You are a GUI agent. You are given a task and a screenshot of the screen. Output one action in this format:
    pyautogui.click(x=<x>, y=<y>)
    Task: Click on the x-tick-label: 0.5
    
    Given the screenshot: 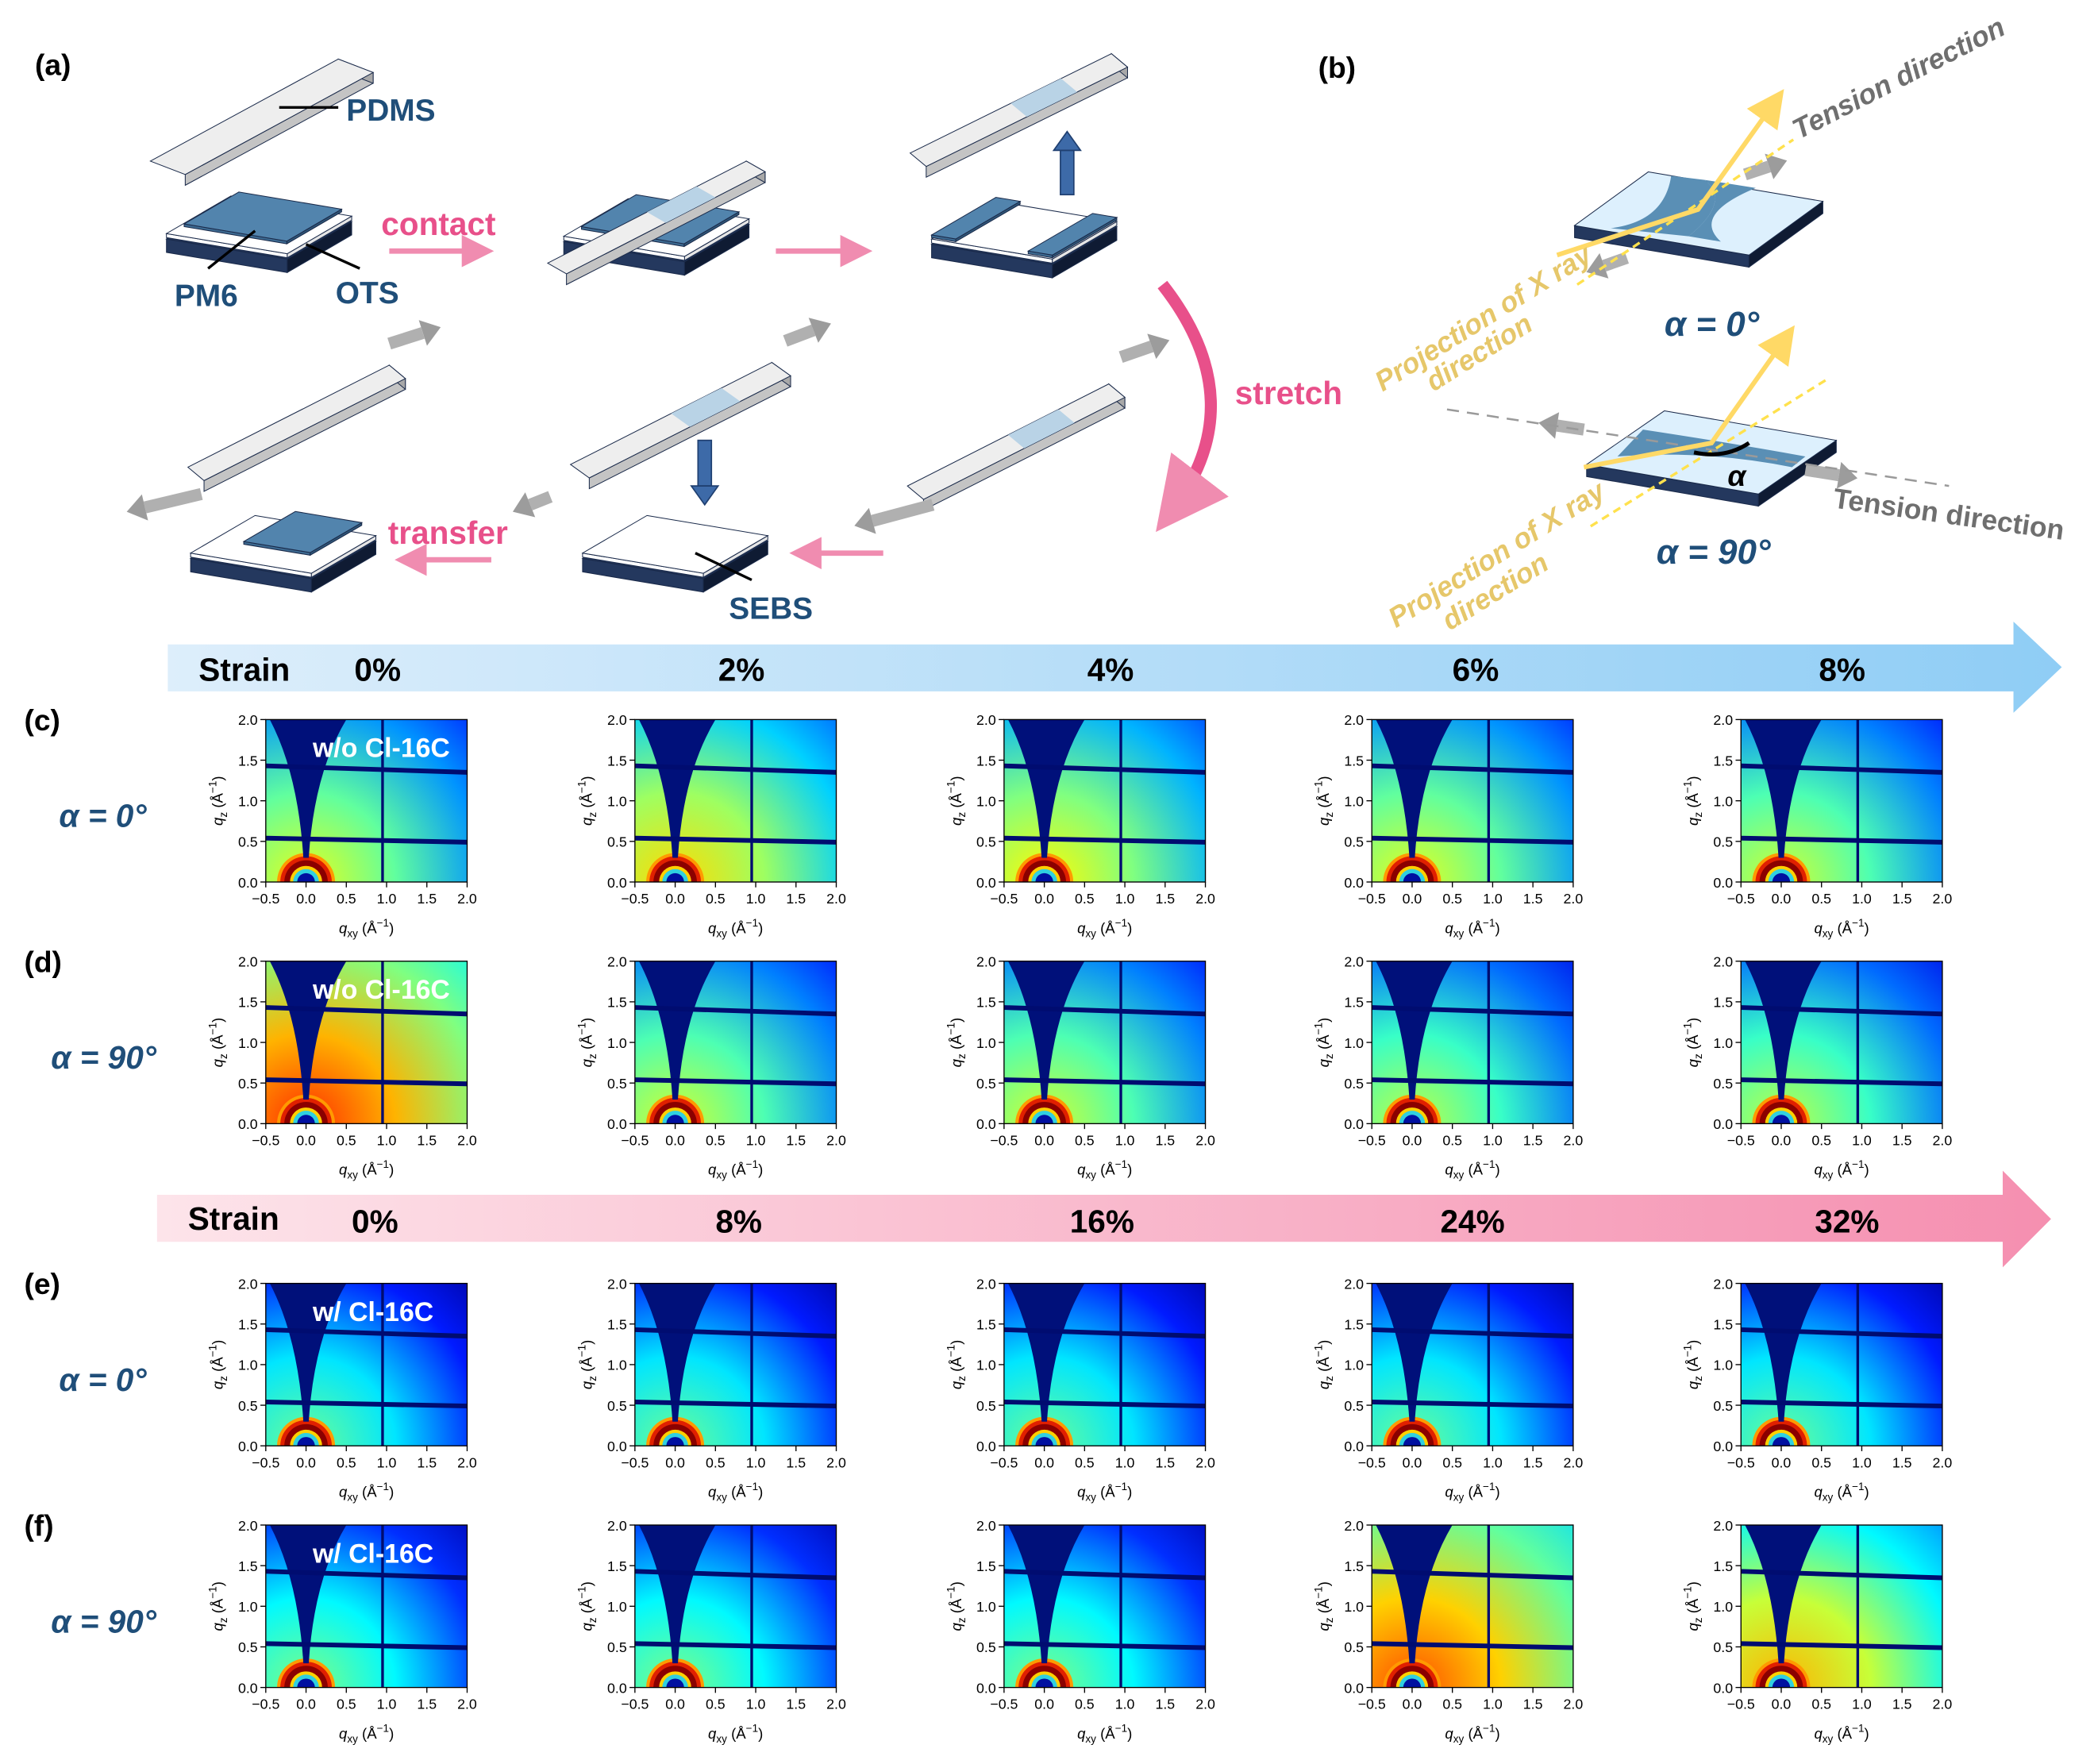 What is the action you would take?
    pyautogui.click(x=1452, y=1140)
    